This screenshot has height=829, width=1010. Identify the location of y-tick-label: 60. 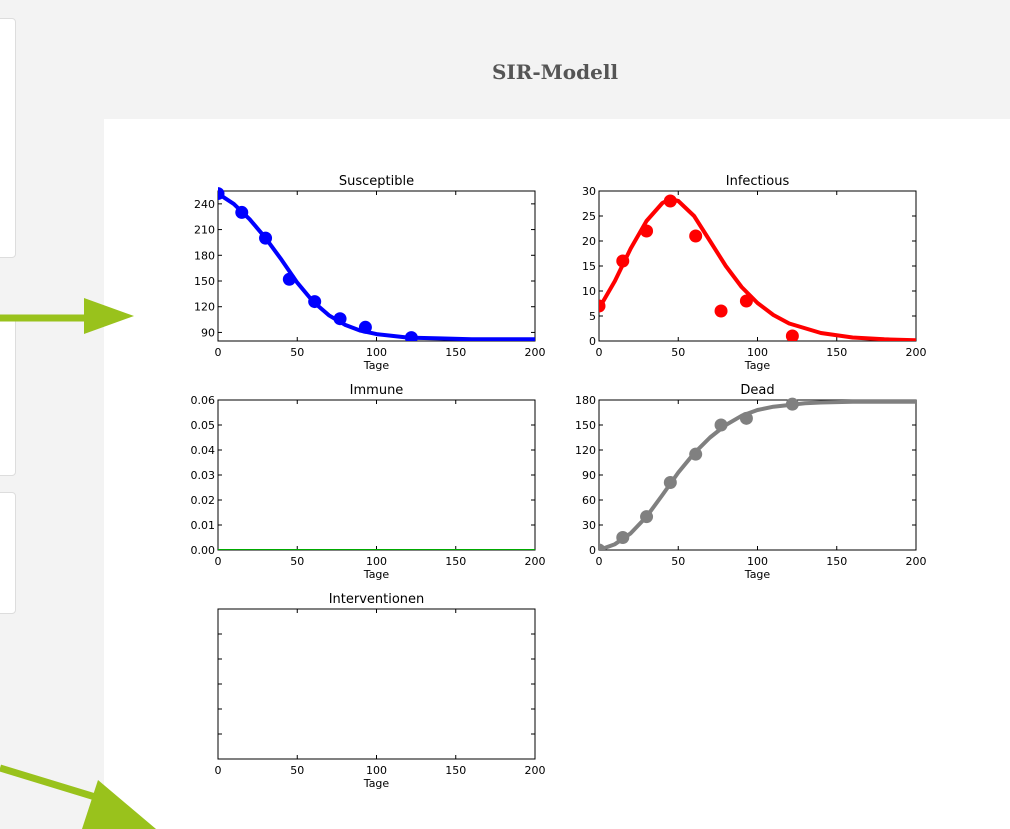
(589, 500).